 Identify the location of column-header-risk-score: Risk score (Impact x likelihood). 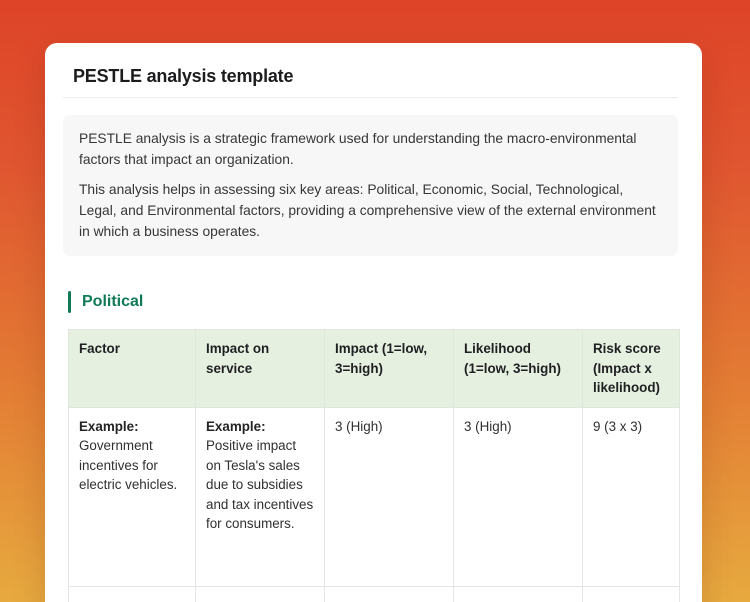
(631, 368).